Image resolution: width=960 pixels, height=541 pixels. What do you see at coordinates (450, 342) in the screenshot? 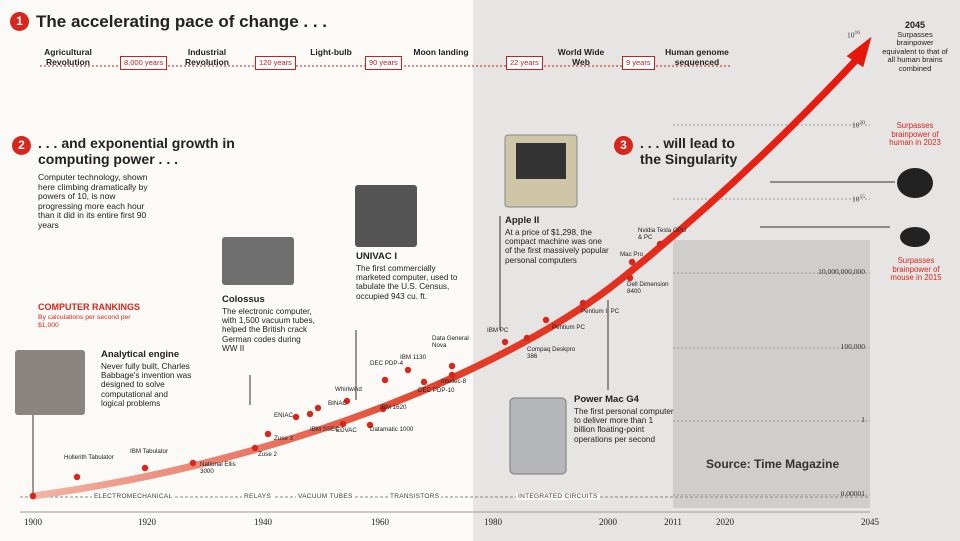
I see `point-label: Data General Nova` at bounding box center [450, 342].